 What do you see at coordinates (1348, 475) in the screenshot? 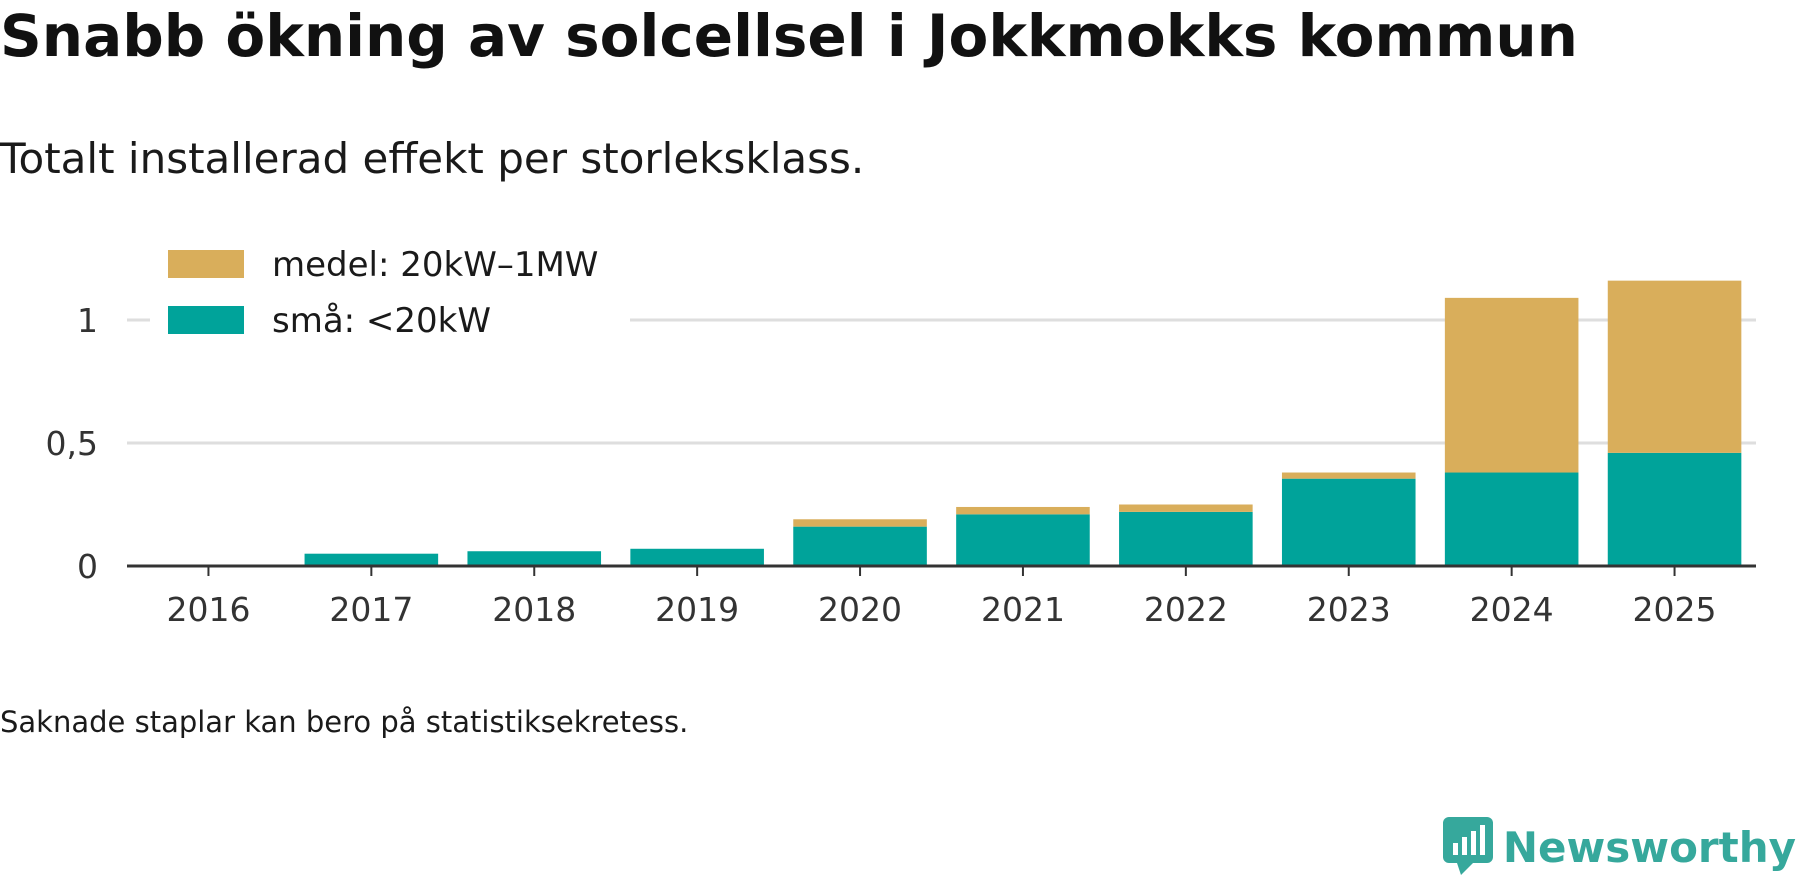
I see `bar-medel-2023` at bounding box center [1348, 475].